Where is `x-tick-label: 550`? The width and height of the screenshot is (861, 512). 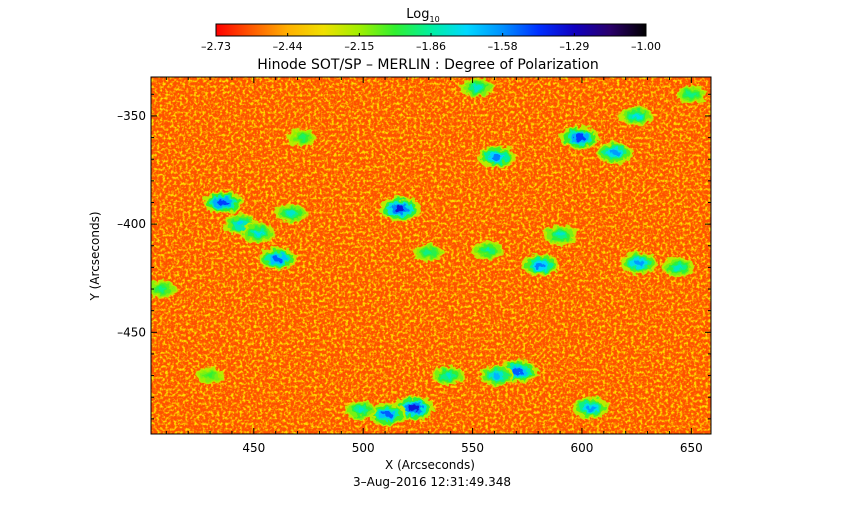 x-tick-label: 550 is located at coordinates (472, 448).